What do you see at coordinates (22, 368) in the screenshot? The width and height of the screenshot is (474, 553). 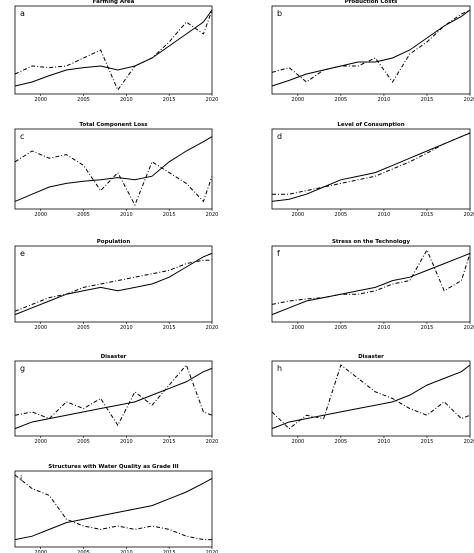 I see `panel-label: g` at bounding box center [22, 368].